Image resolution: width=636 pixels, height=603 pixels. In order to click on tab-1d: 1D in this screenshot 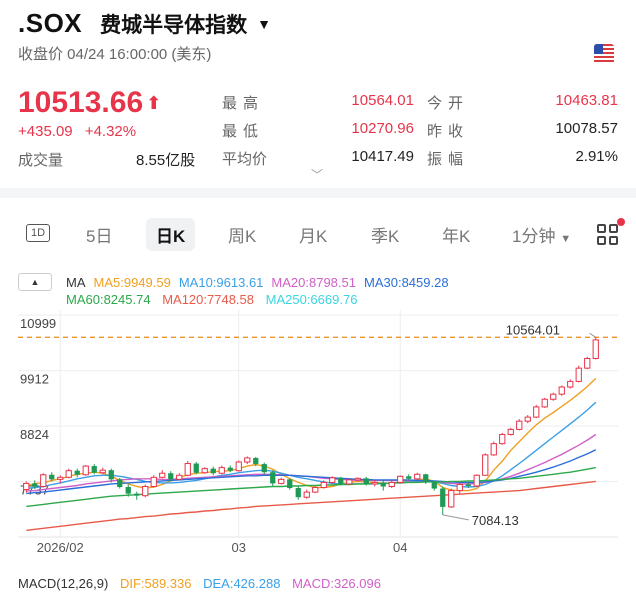, I will do `click(38, 233)`.